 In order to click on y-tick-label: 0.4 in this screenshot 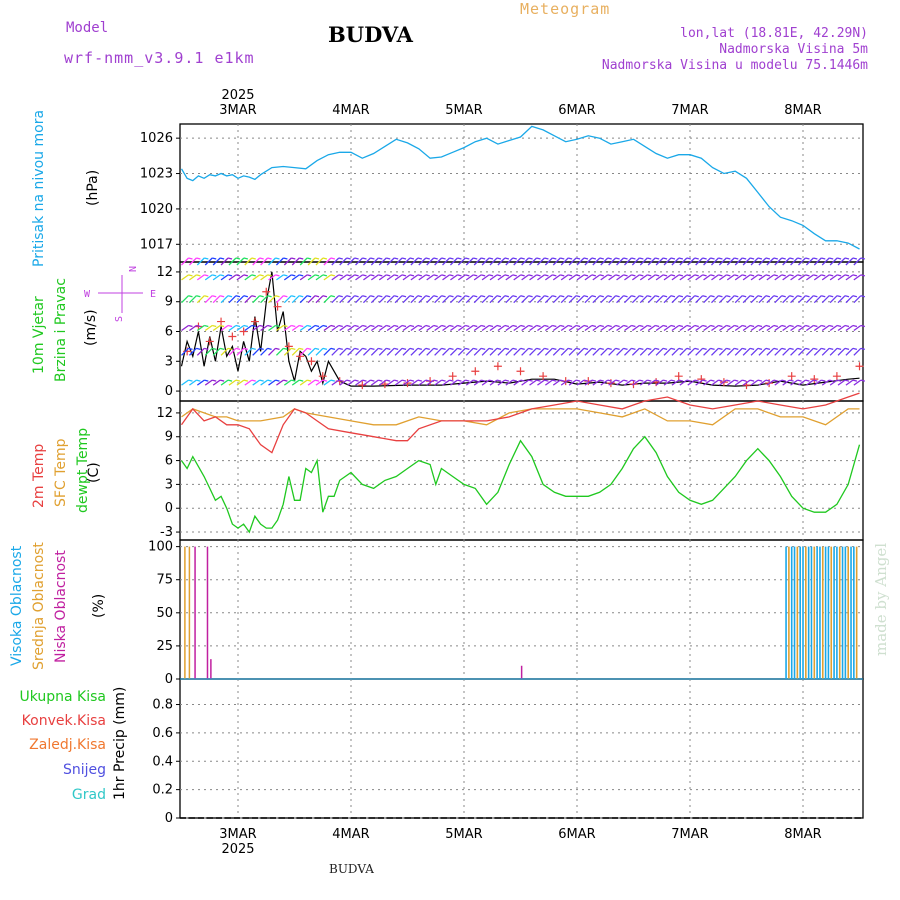, I will do `click(162, 761)`.